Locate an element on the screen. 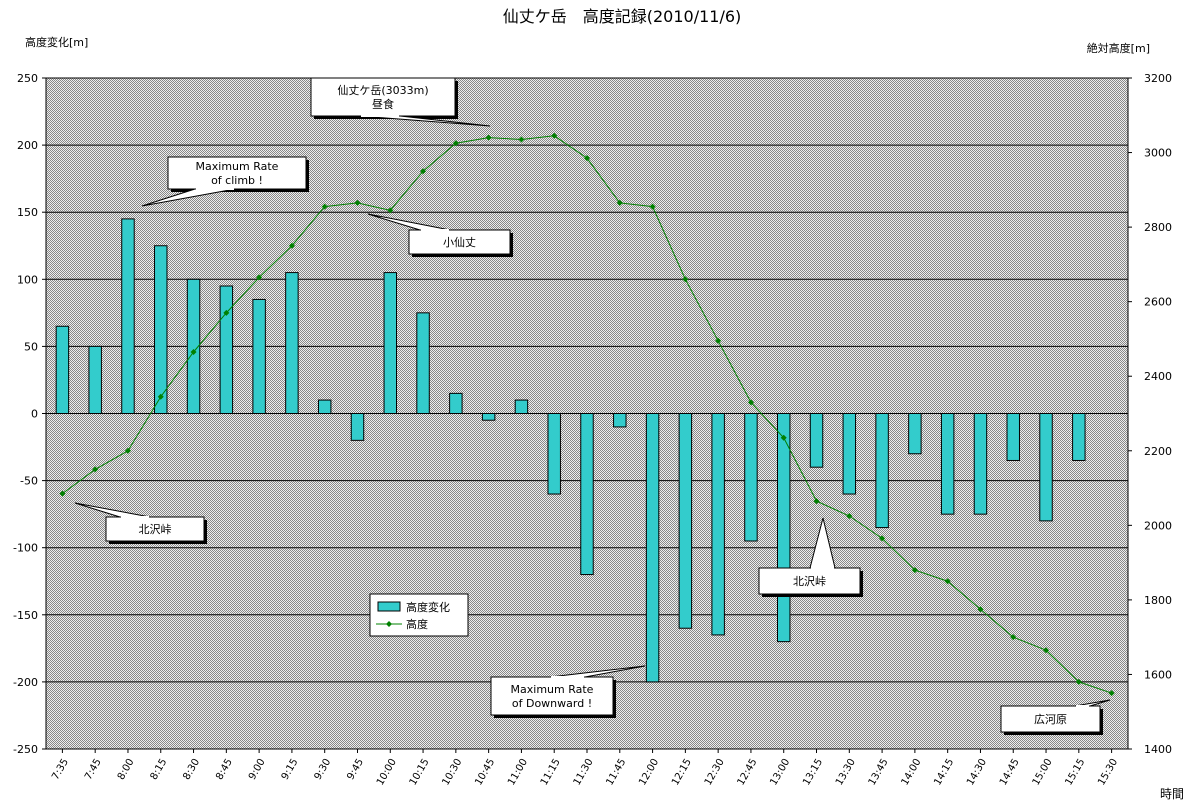  bar-14:45 is located at coordinates (1013, 437).